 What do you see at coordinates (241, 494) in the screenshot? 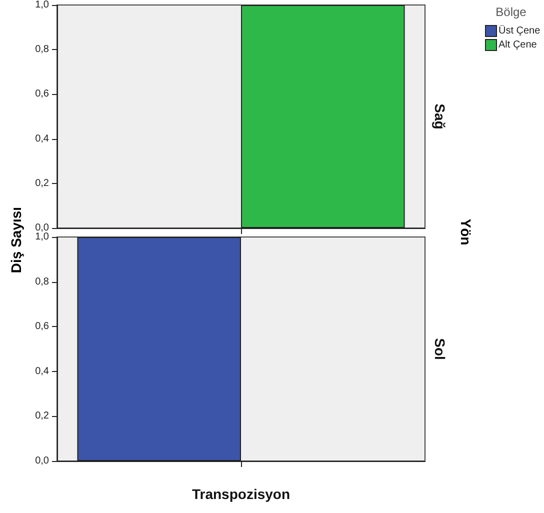
I see `x-tick-label: Transpozisyon` at bounding box center [241, 494].